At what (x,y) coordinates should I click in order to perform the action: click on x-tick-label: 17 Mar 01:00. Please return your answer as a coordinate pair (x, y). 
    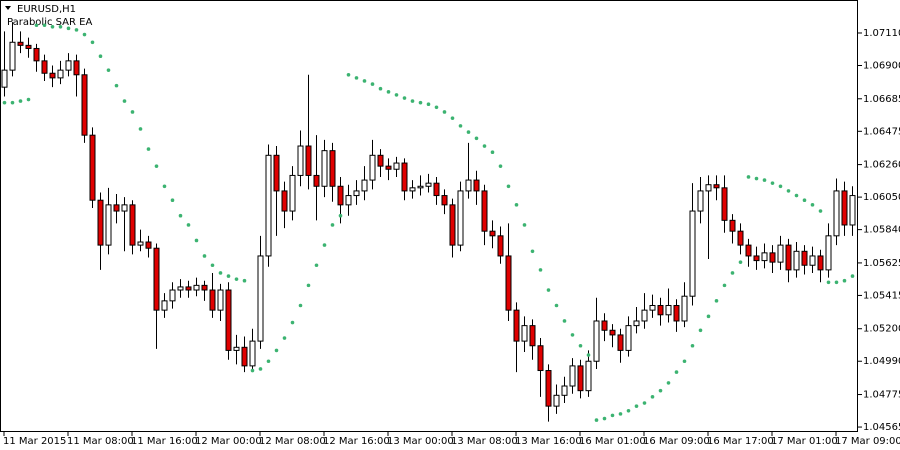
    Looking at the image, I should click on (804, 441).